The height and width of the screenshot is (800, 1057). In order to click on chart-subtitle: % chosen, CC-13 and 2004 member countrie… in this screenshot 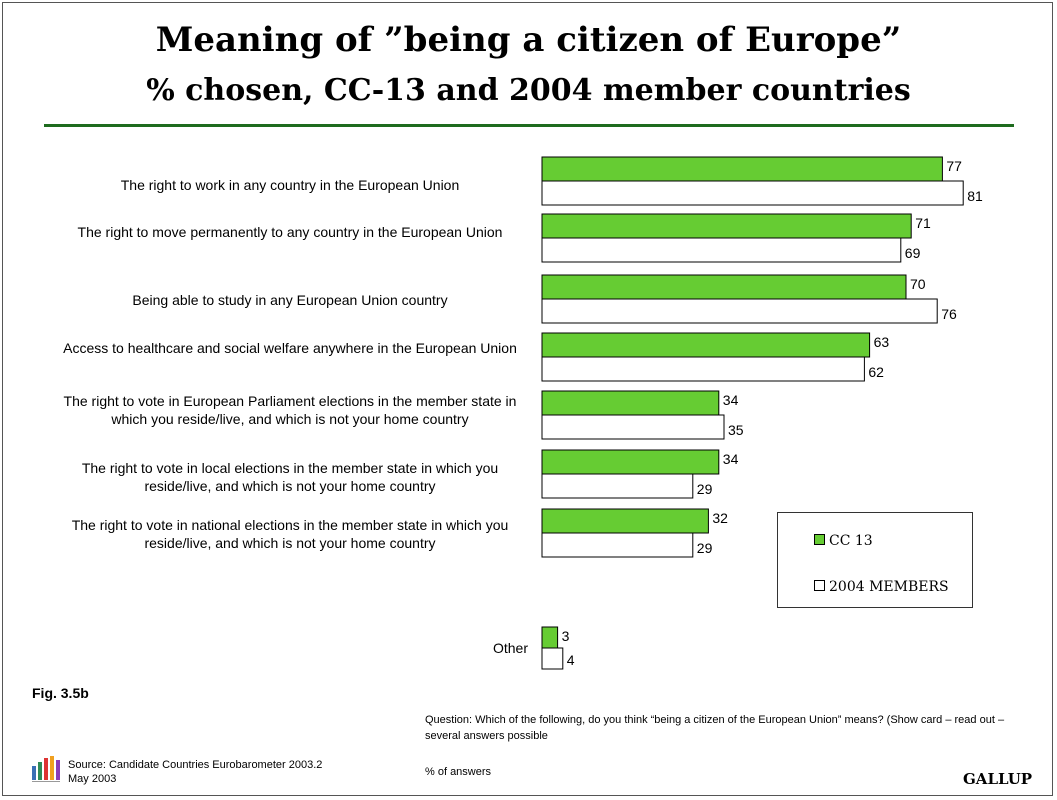, I will do `click(528, 90)`.